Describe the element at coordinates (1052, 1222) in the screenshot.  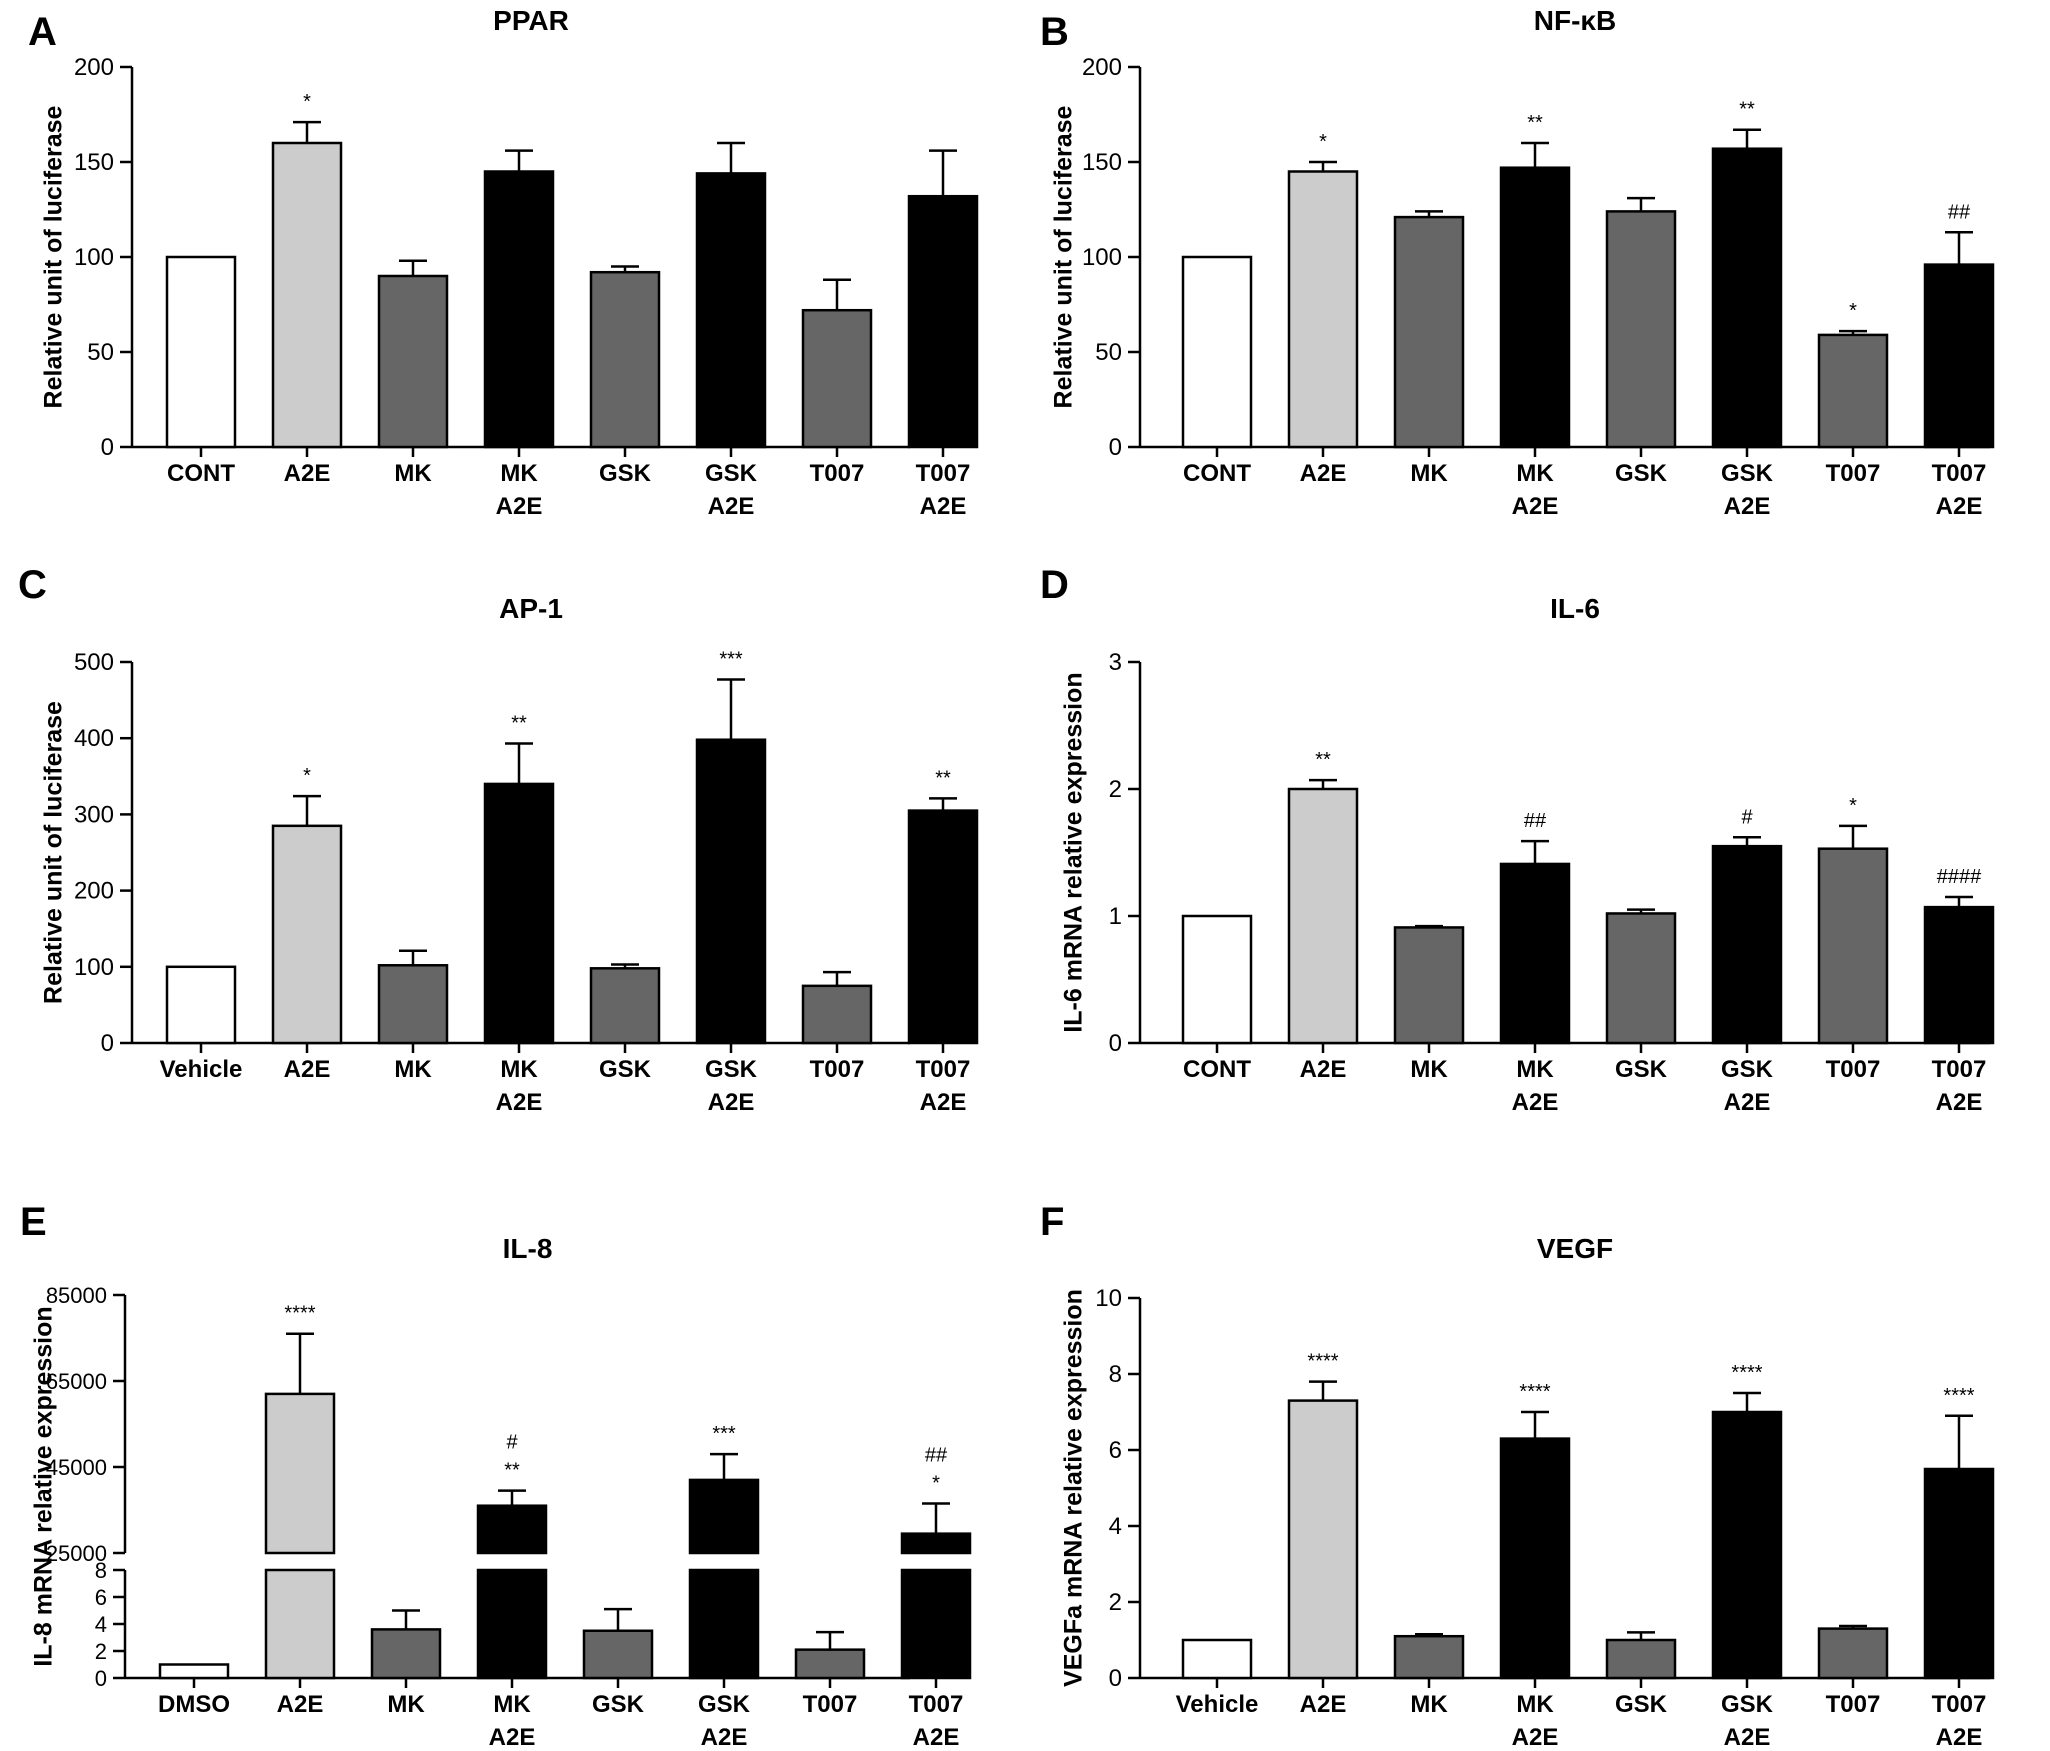
I see `panel-letter: F` at that location.